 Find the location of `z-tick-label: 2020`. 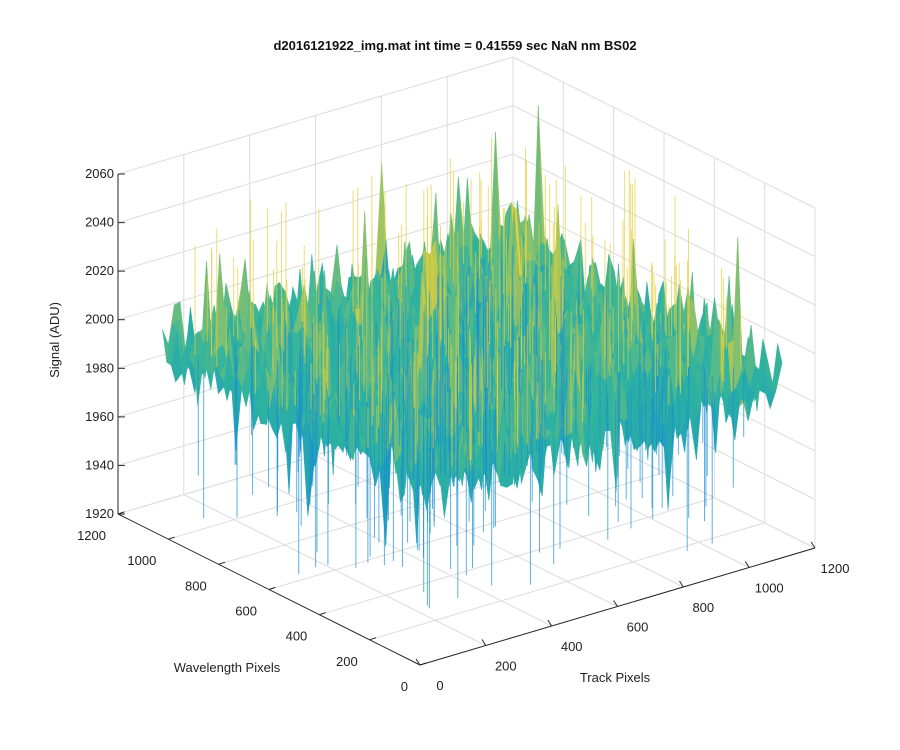

z-tick-label: 2020 is located at coordinates (99, 270).